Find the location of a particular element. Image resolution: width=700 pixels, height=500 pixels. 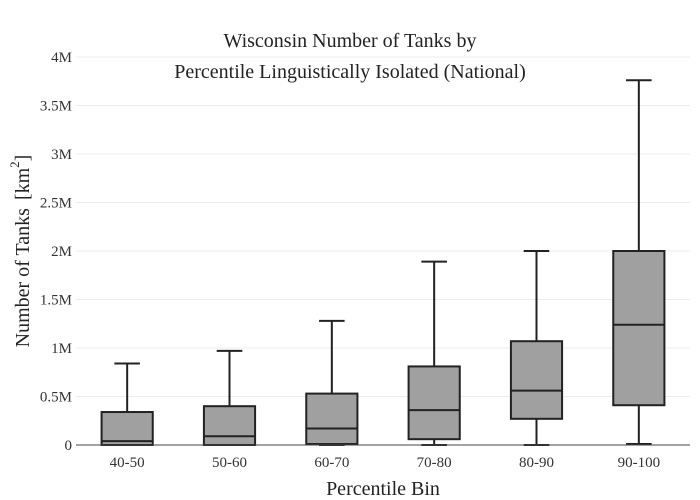

y-tick-label: 0 is located at coordinates (69, 446).